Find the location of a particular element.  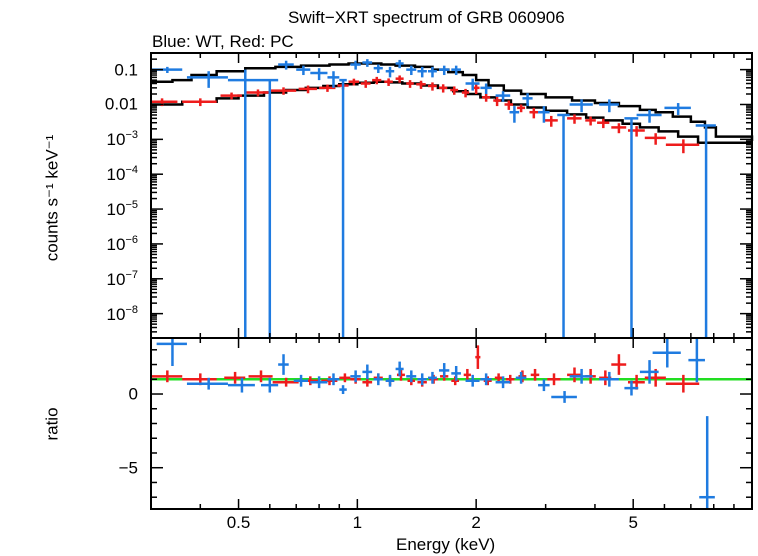

x-tick-label: 2 is located at coordinates (476, 522).